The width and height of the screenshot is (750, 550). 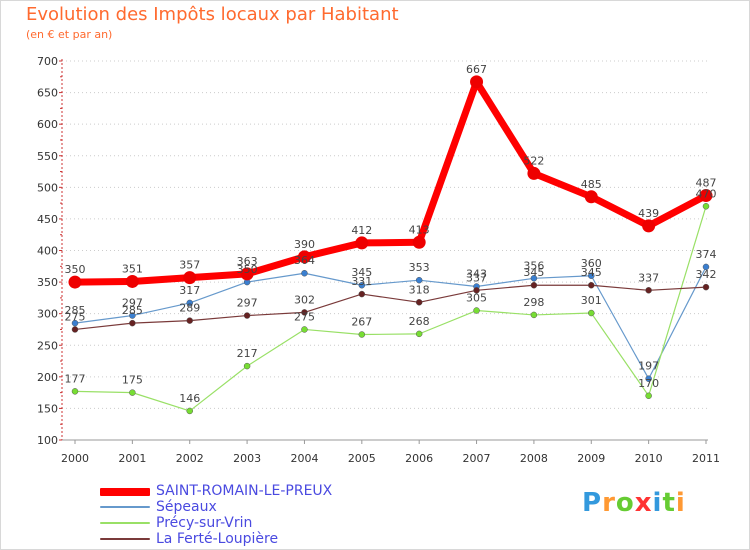 What do you see at coordinates (533, 160) in the screenshot?
I see `data-label: 522` at bounding box center [533, 160].